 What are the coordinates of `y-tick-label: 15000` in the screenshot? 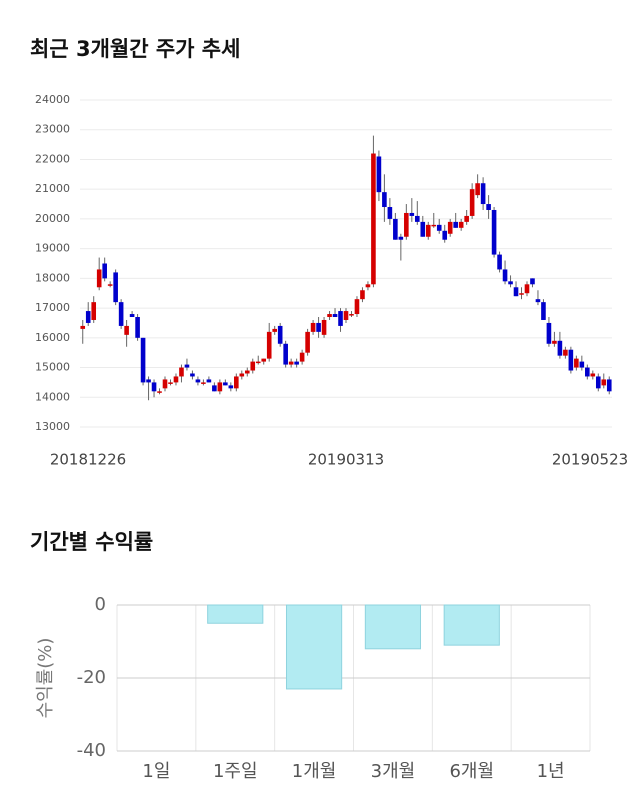 It's located at (52, 367).